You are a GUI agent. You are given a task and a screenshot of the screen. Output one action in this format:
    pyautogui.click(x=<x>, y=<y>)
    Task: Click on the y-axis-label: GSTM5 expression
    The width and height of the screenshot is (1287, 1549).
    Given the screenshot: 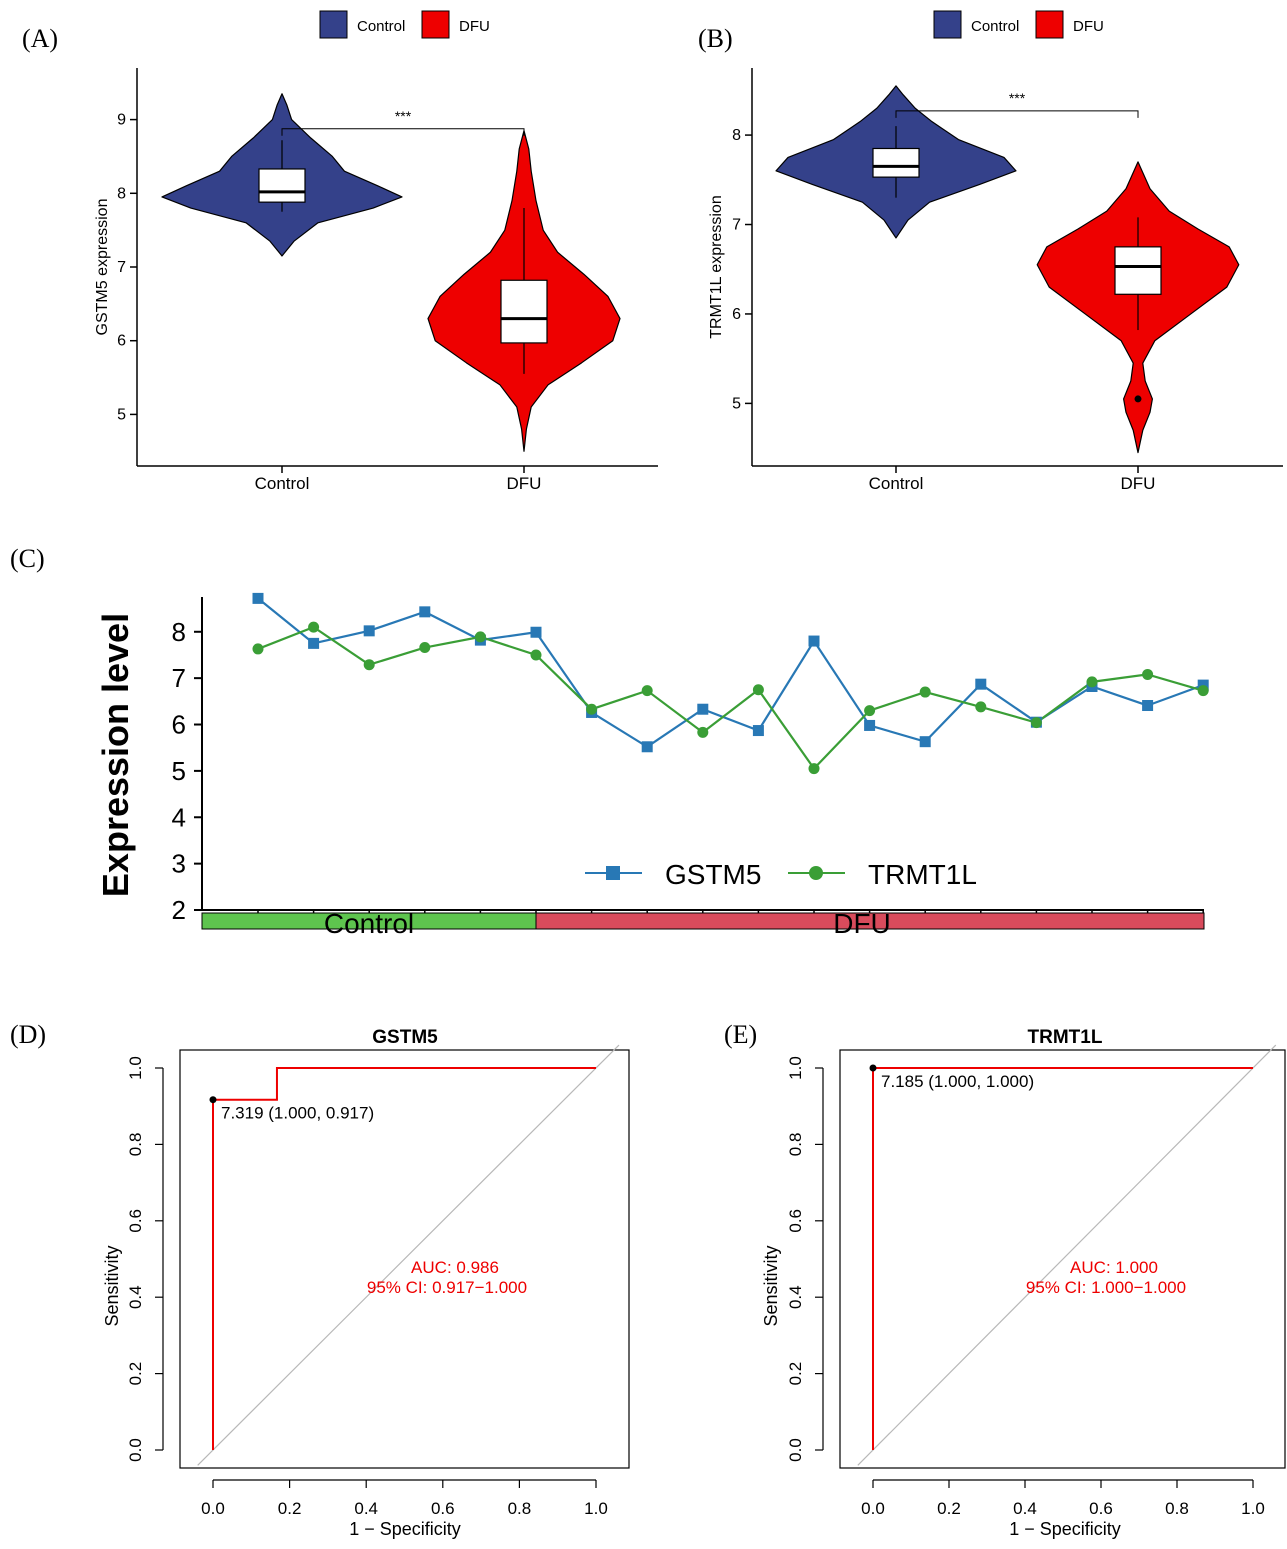 What is the action you would take?
    pyautogui.click(x=102, y=267)
    